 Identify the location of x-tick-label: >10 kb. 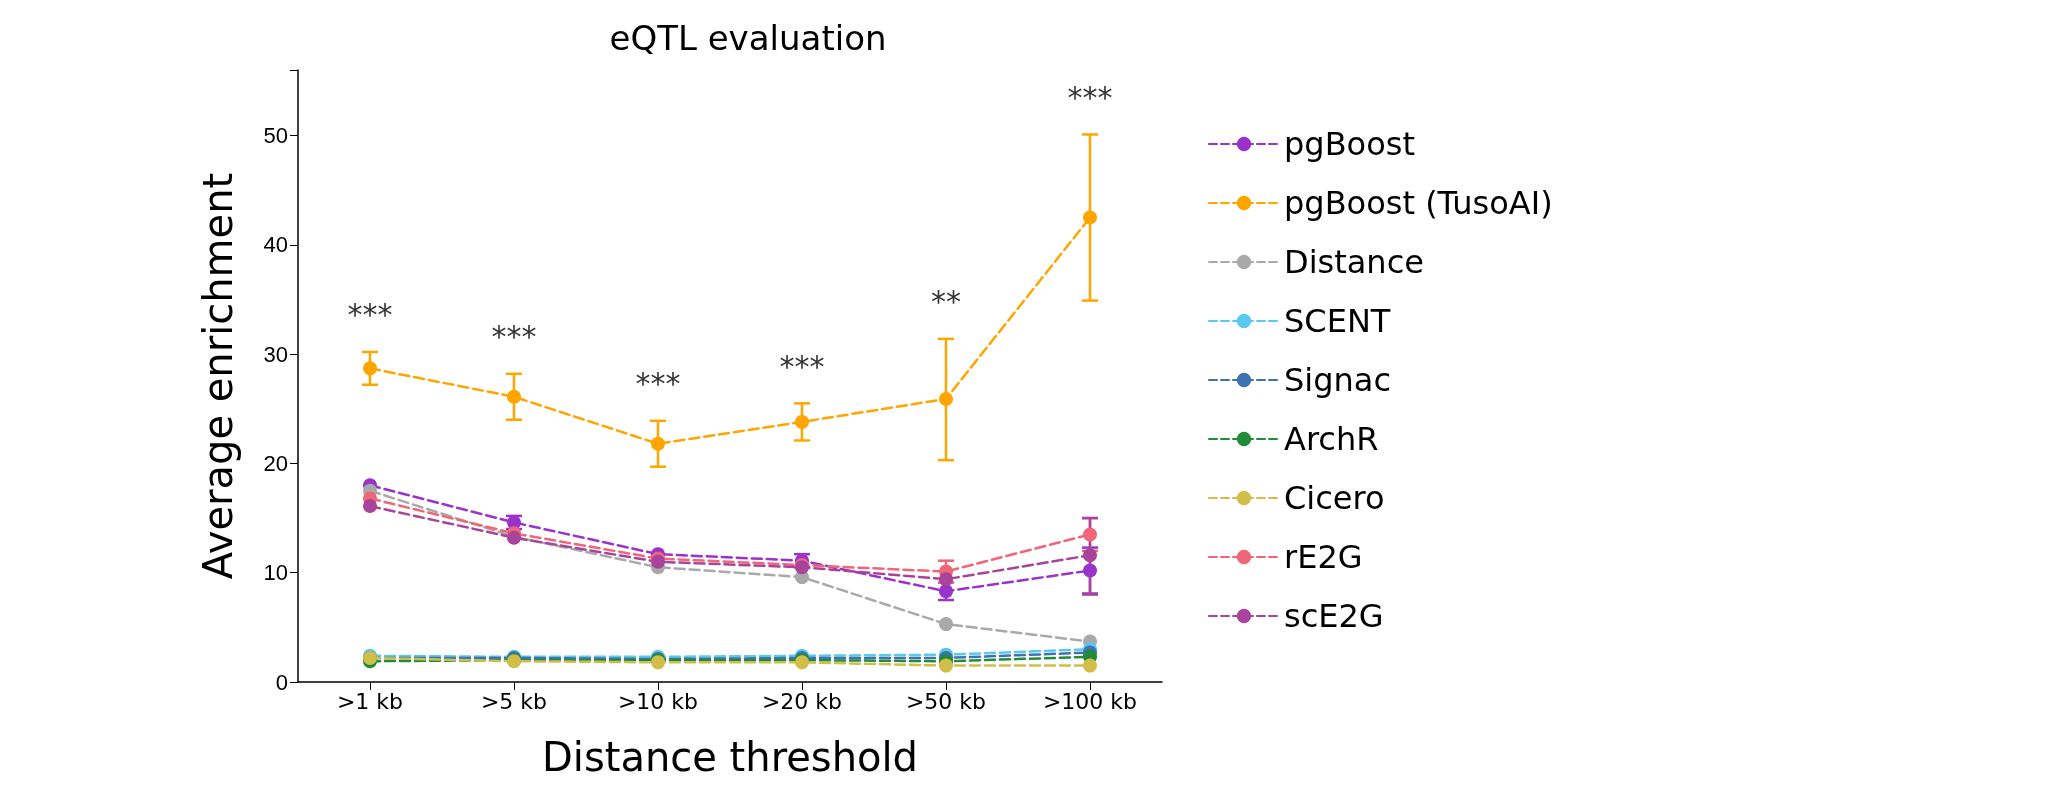
(658, 701).